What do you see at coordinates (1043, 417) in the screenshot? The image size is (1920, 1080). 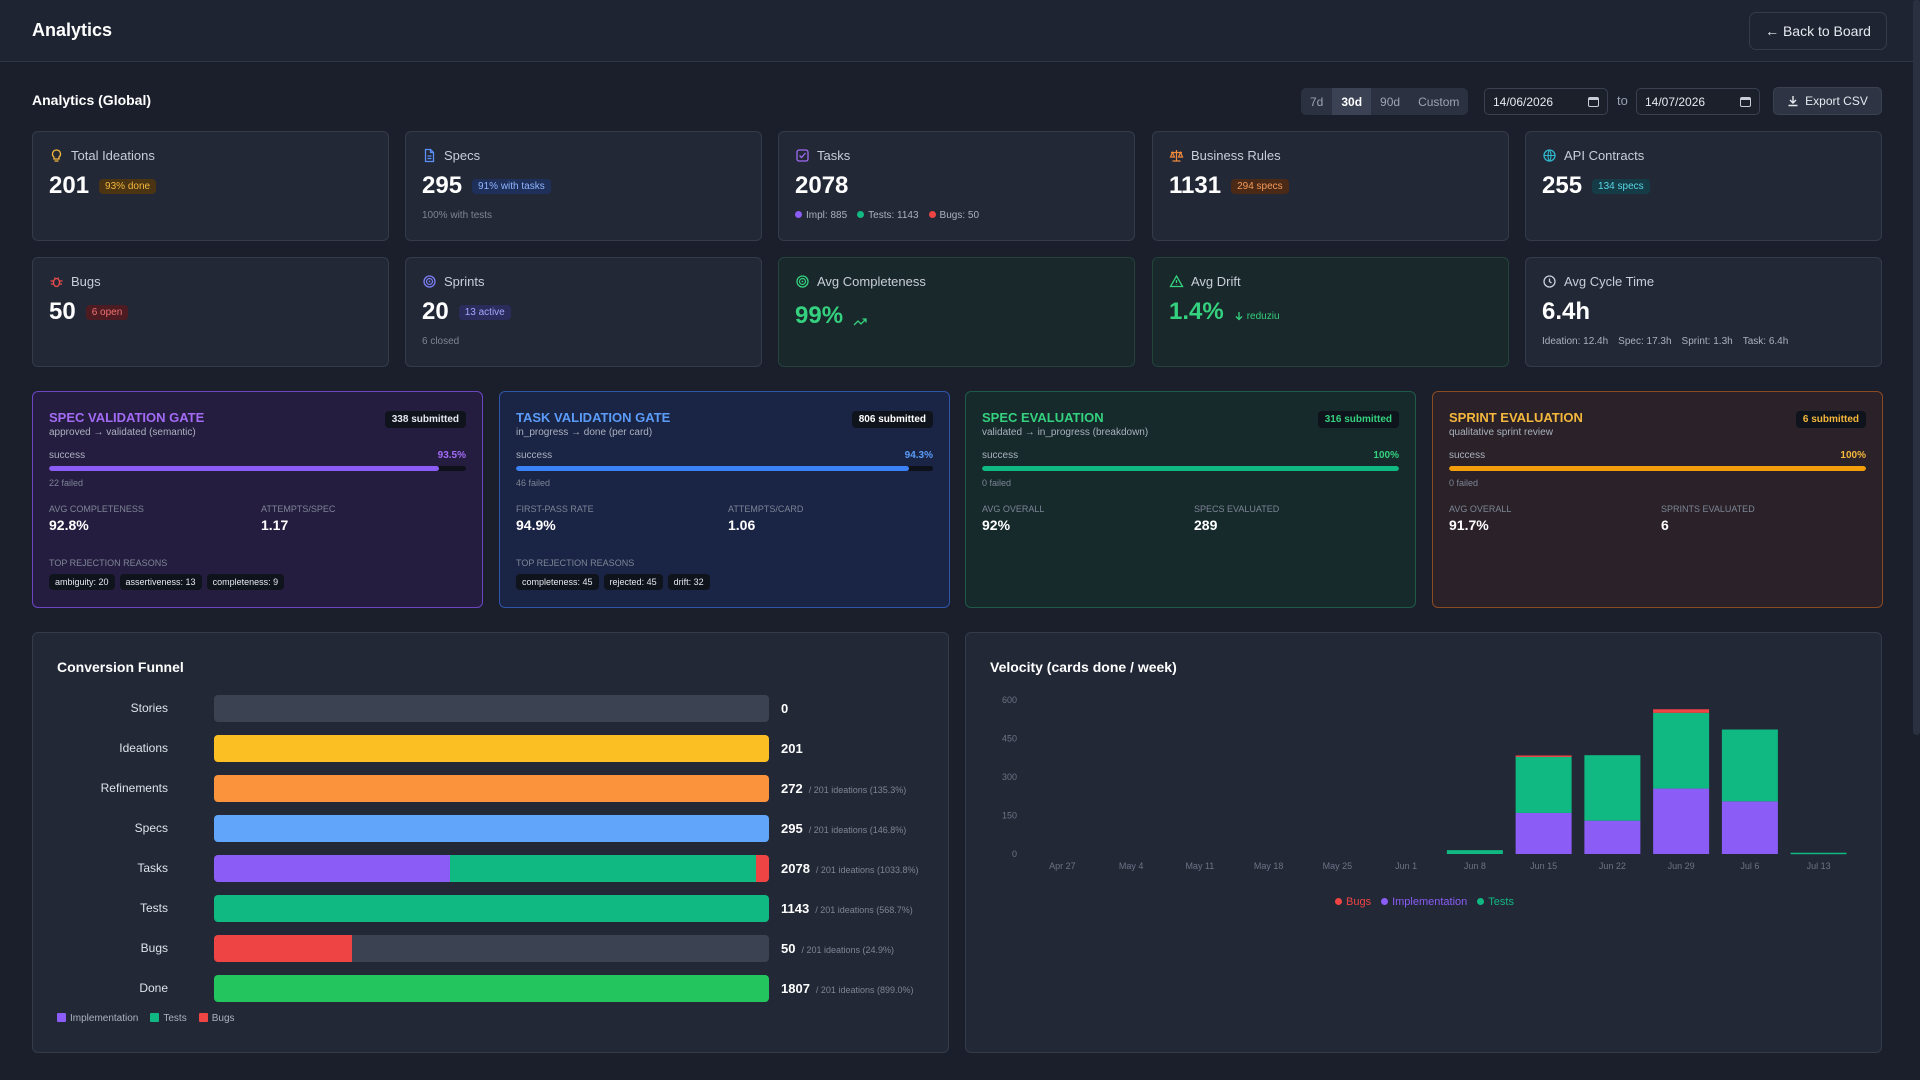 I see `gate-title: SPEC EVALUATION` at bounding box center [1043, 417].